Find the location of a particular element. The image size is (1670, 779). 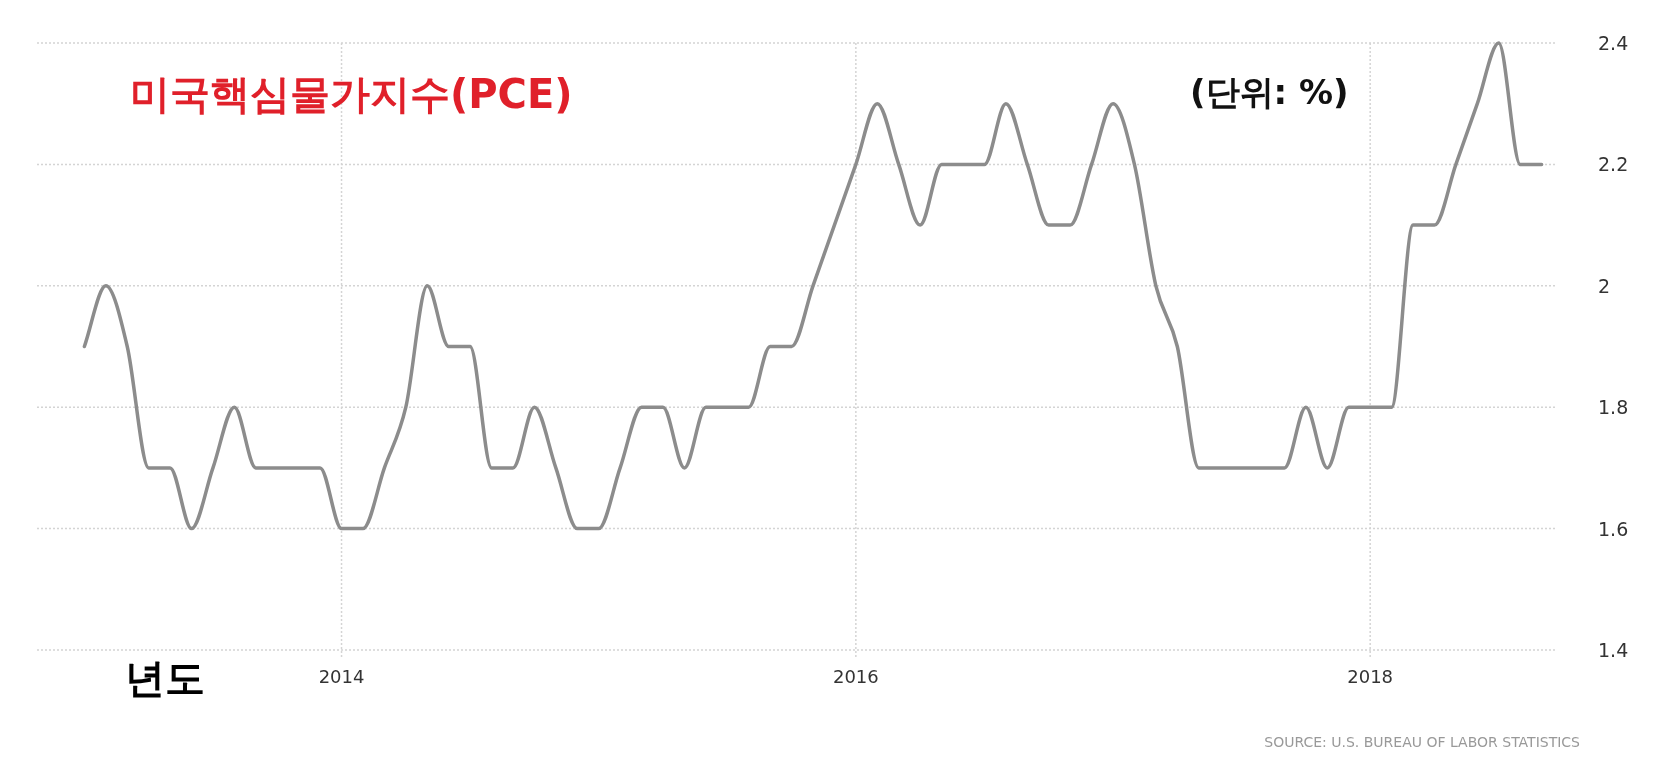

annotation: SOURCE: U.S. BUREAU OF LABOR STATISTICS is located at coordinates (1422, 742).